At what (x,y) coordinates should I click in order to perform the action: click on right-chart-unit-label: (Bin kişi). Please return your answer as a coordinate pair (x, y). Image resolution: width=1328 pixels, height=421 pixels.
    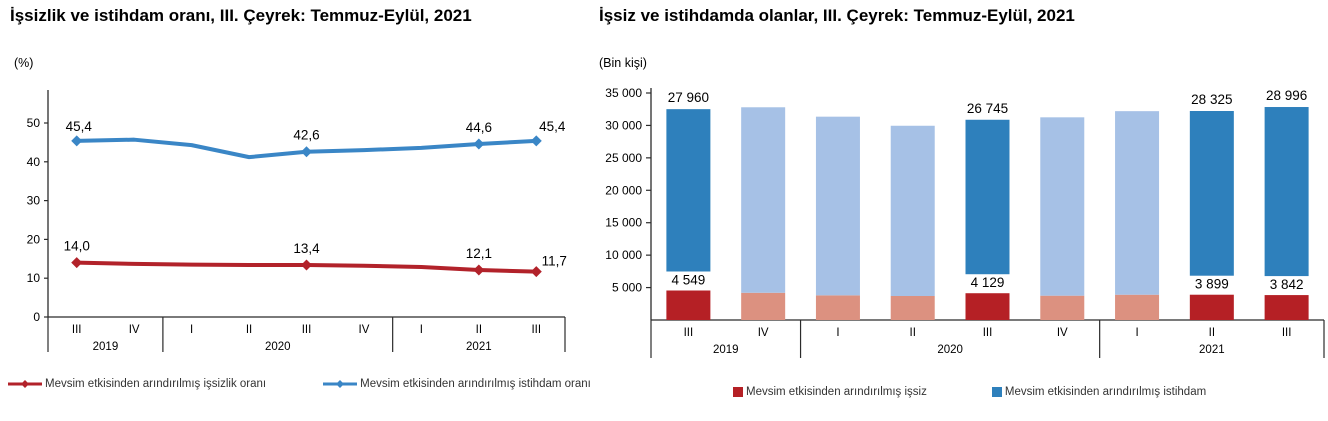
    Looking at the image, I should click on (623, 63).